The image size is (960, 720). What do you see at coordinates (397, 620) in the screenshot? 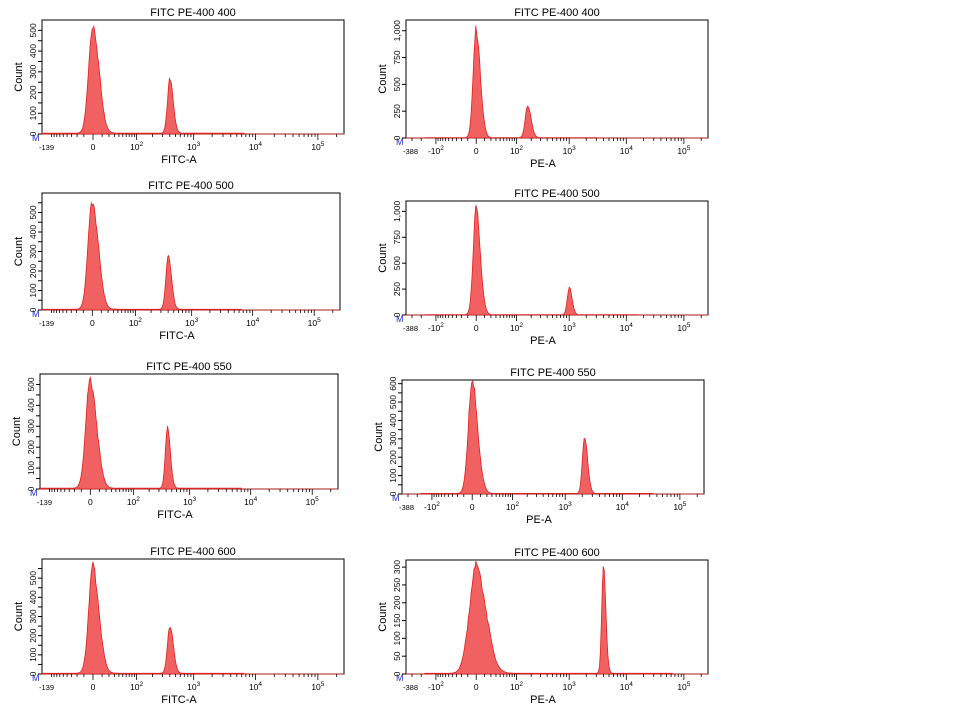
I see `y-tick-label: 150` at bounding box center [397, 620].